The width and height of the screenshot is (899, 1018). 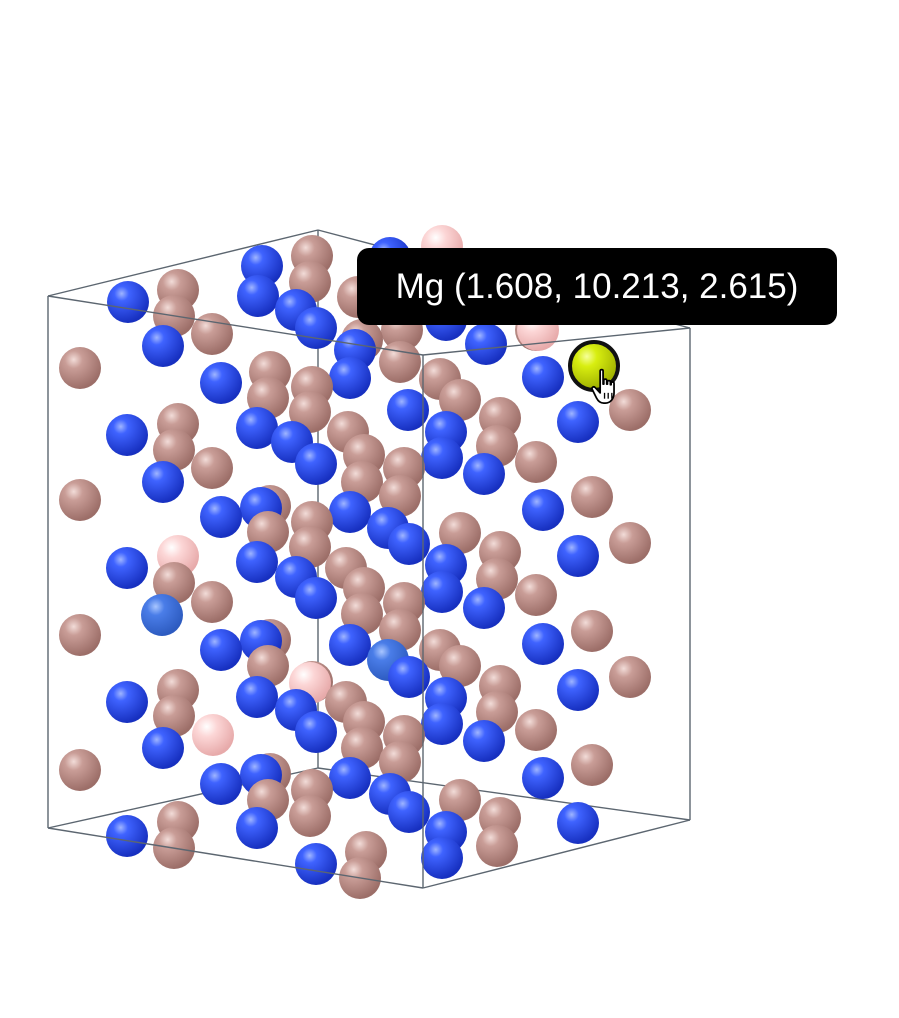 What do you see at coordinates (597, 286) in the screenshot?
I see `atom-tooltip: Mg (1.608, 10.213, 2.615)` at bounding box center [597, 286].